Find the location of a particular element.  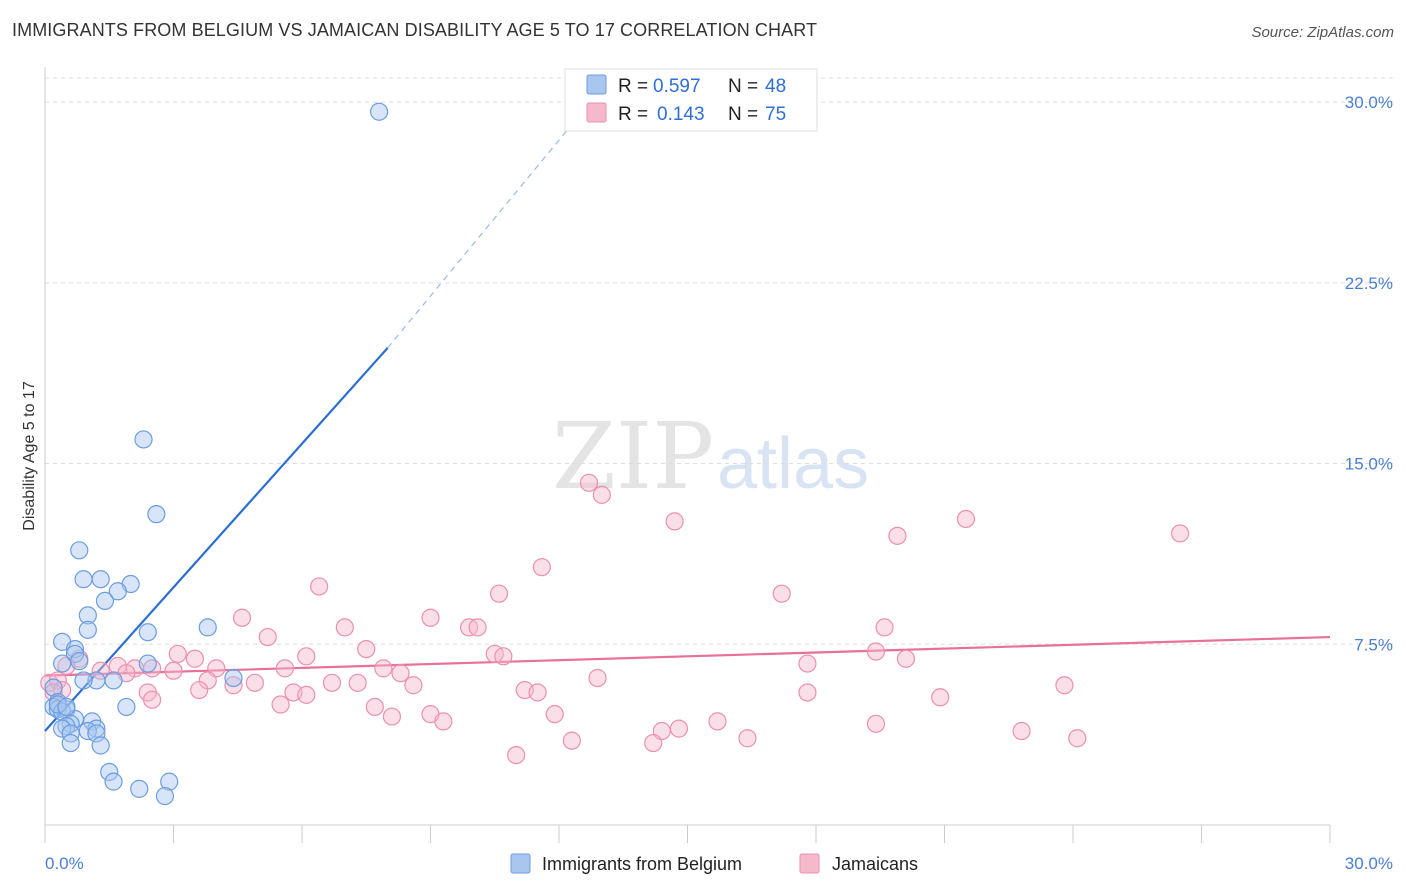

y-tick-labels: 7.5% 15.0% 22.5% 30.0% is located at coordinates (1369, 373).